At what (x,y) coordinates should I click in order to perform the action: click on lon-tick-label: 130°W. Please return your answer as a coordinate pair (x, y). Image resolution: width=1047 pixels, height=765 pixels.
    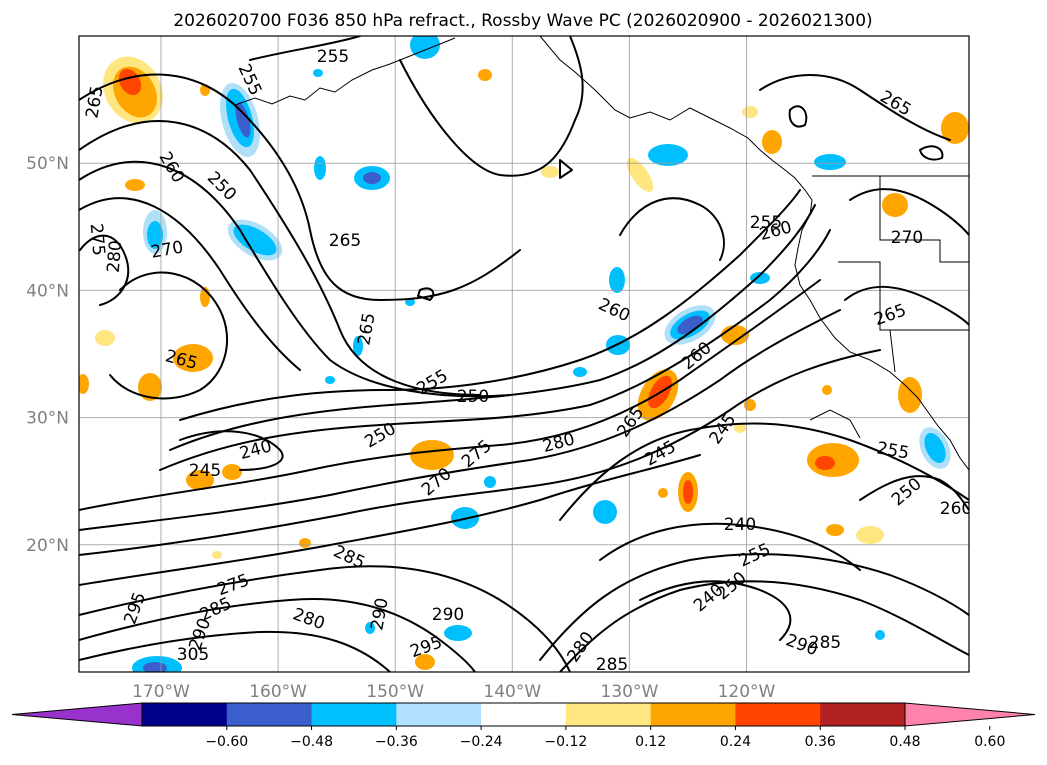
    Looking at the image, I should click on (630, 692).